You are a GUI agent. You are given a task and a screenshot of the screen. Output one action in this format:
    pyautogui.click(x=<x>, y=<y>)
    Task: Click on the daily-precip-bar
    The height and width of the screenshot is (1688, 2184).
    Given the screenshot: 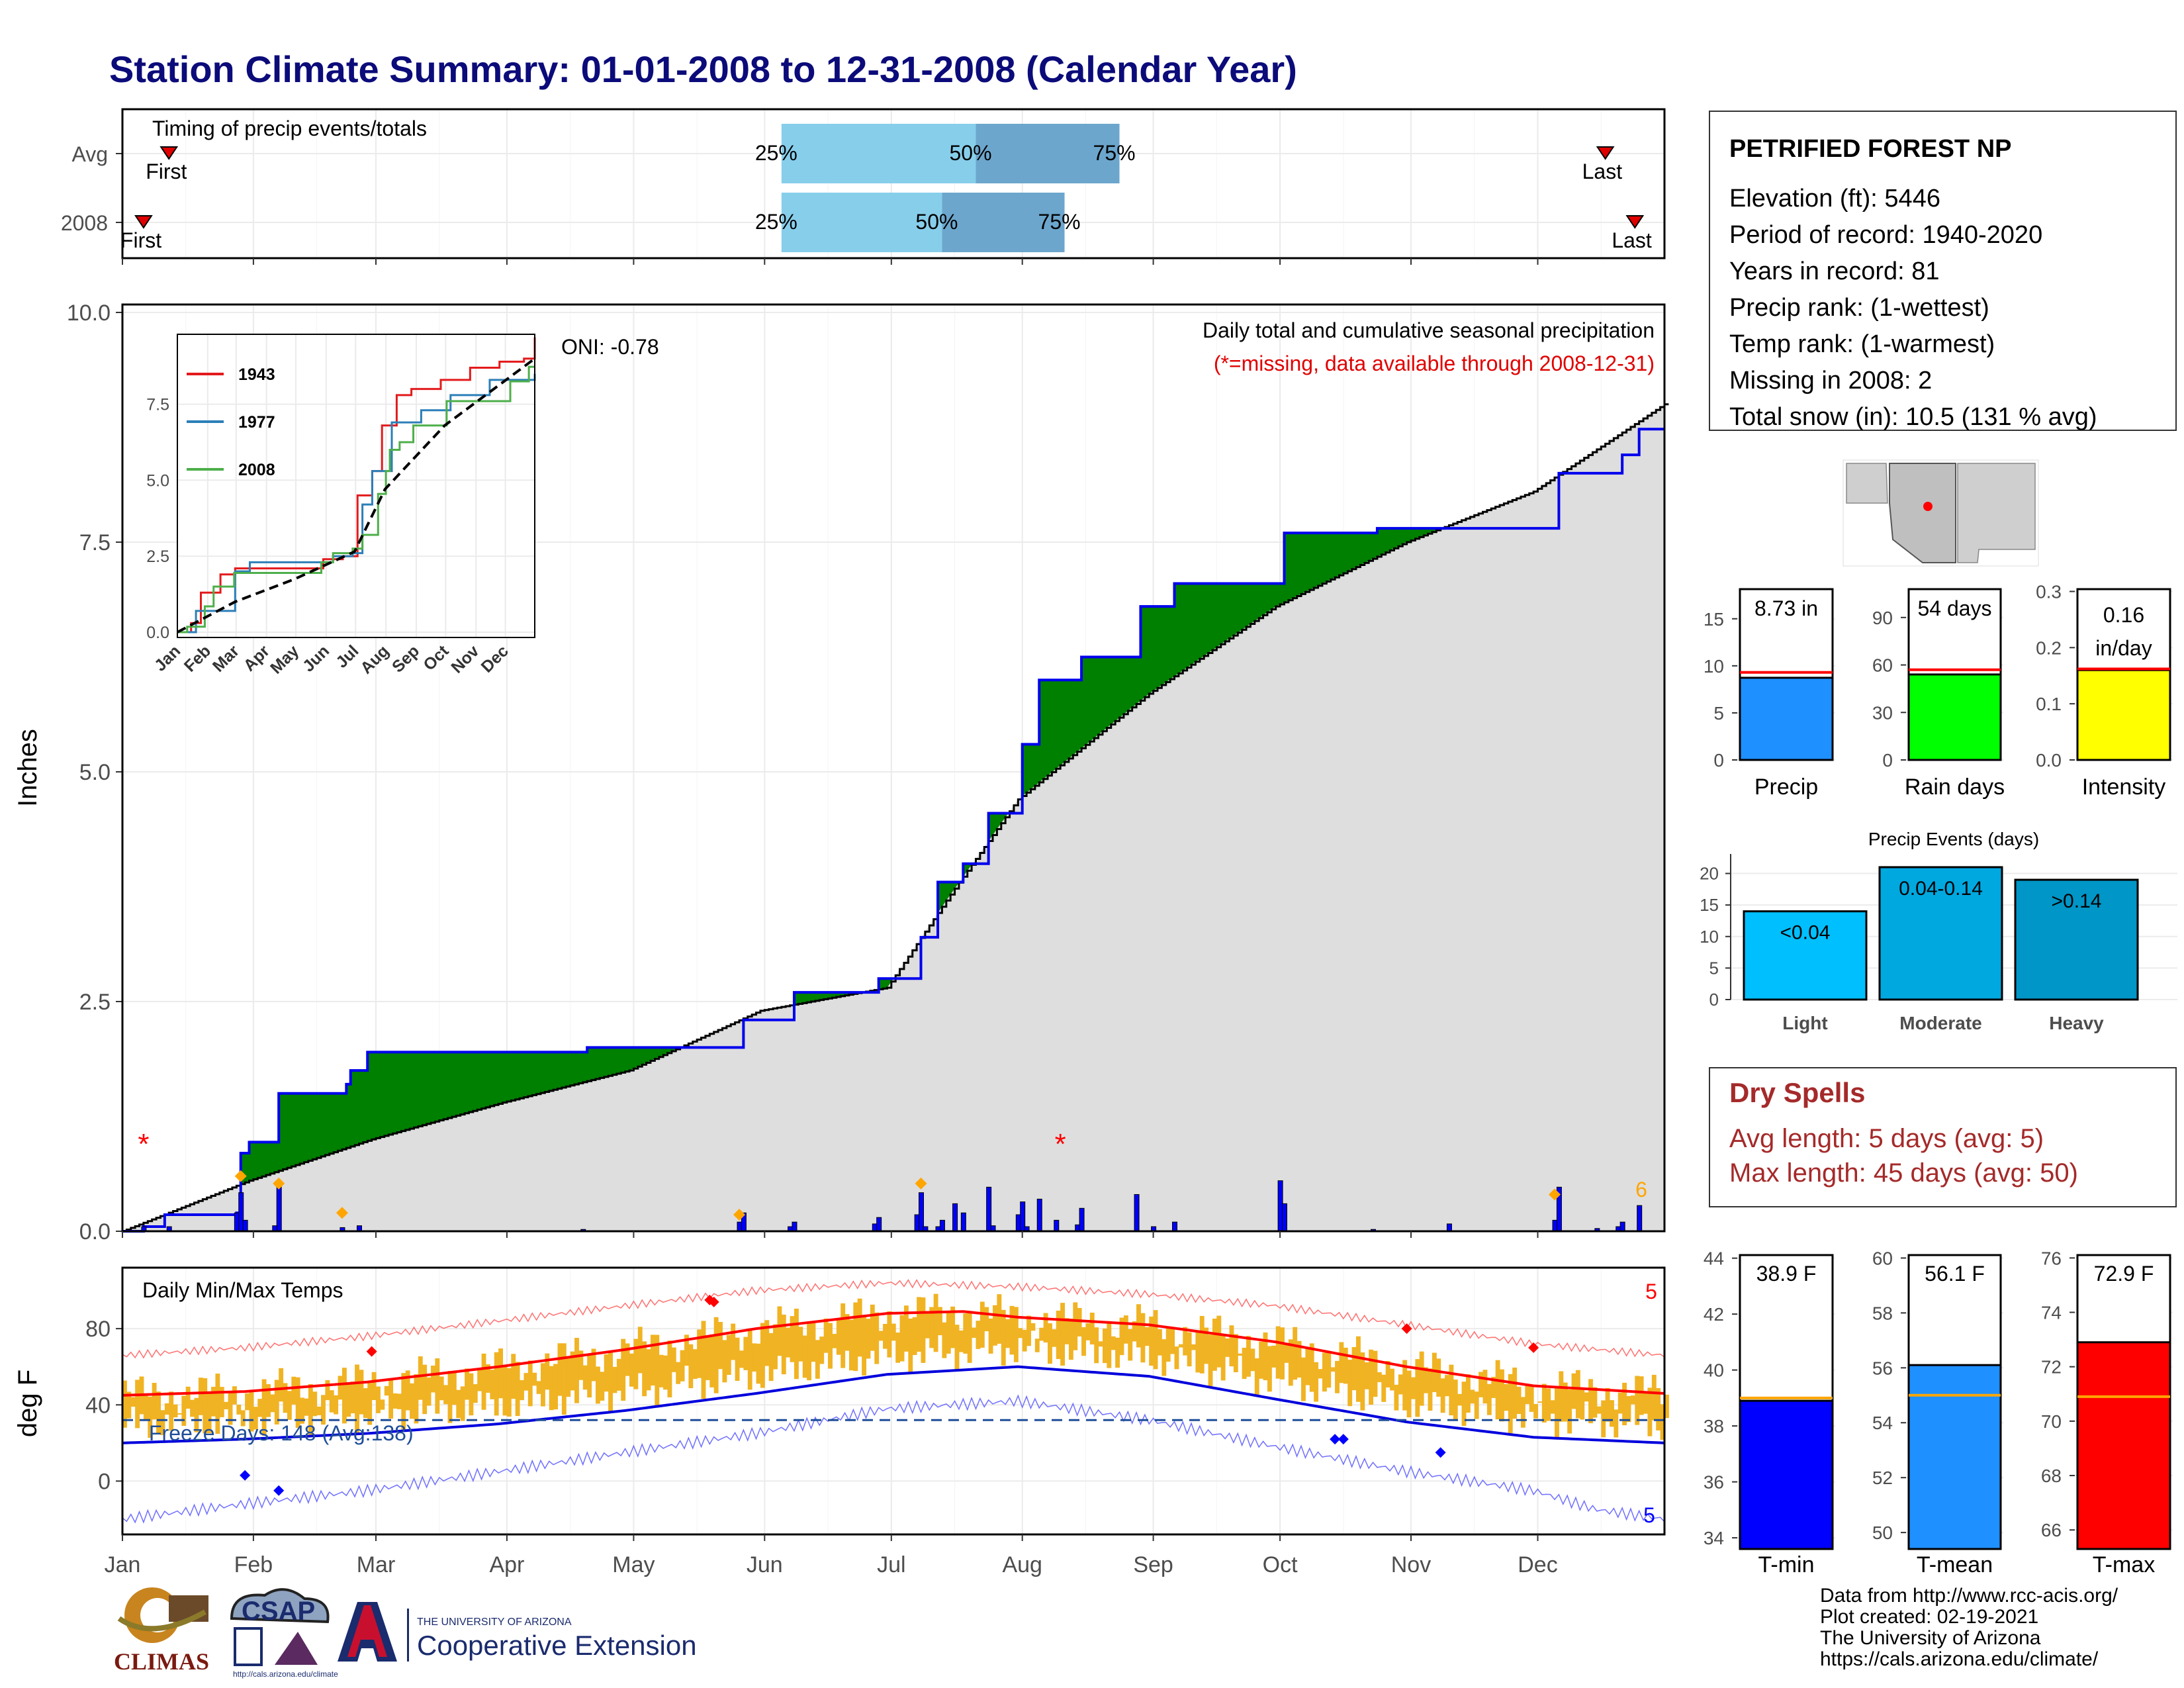 What is the action you would take?
    pyautogui.click(x=1082, y=1219)
    